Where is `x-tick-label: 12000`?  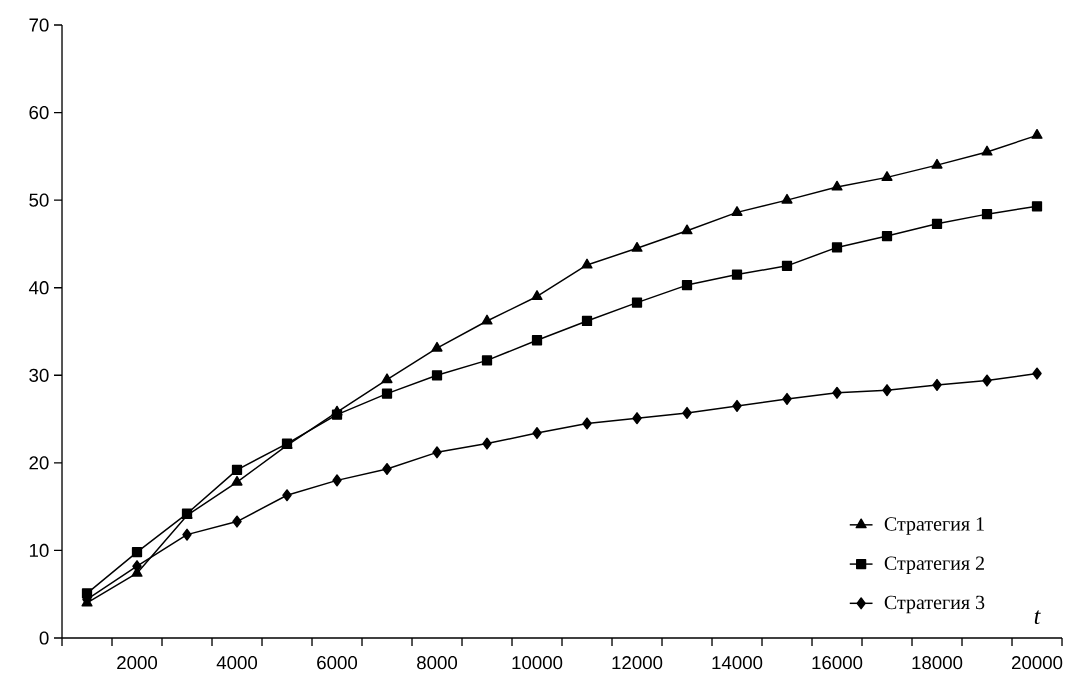
x-tick-label: 12000 is located at coordinates (637, 663).